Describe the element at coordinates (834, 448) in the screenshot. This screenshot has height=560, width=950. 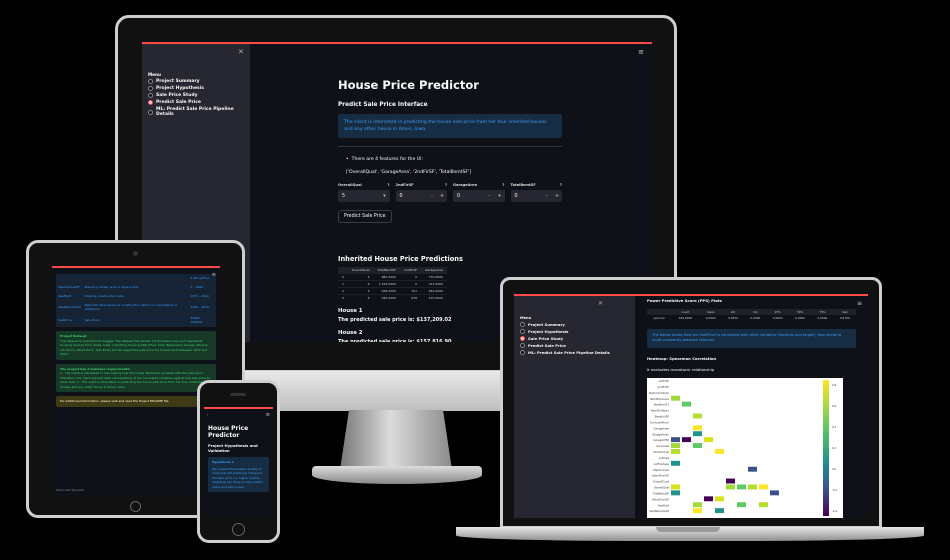
I see `colorbar-tick: 0.2` at that location.